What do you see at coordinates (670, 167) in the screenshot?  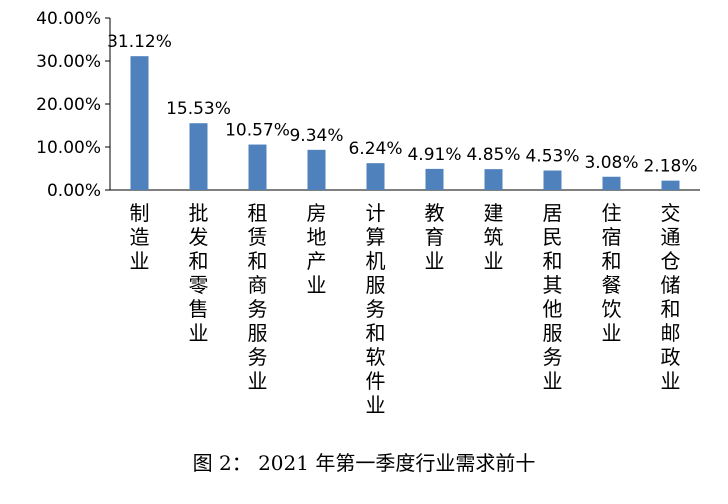 I see `data-label: 2.18%` at bounding box center [670, 167].